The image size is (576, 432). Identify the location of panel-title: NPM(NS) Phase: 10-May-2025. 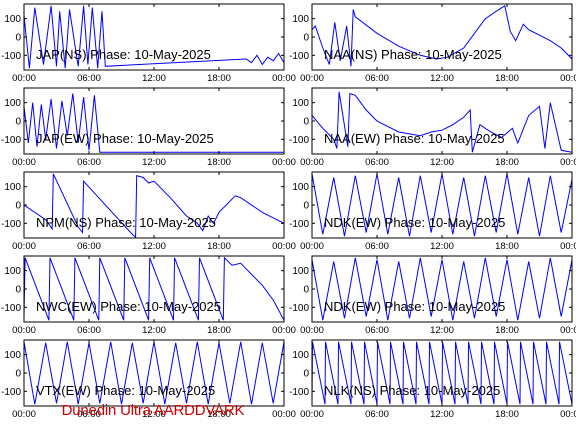
(126, 222).